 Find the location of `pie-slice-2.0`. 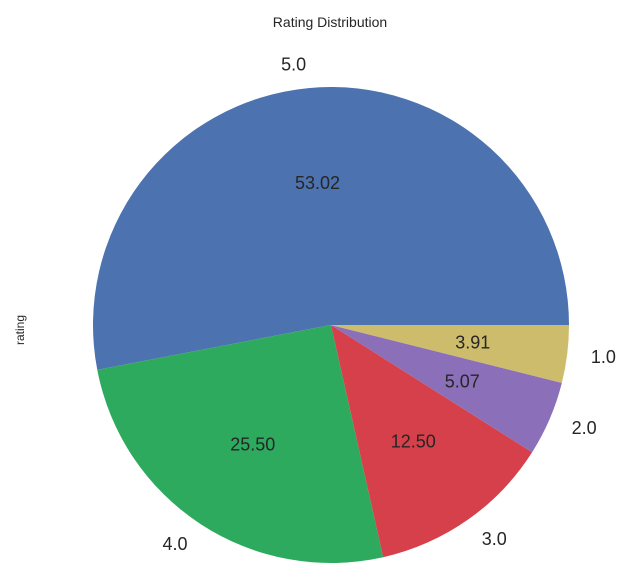

pie-slice-2.0 is located at coordinates (446, 389).